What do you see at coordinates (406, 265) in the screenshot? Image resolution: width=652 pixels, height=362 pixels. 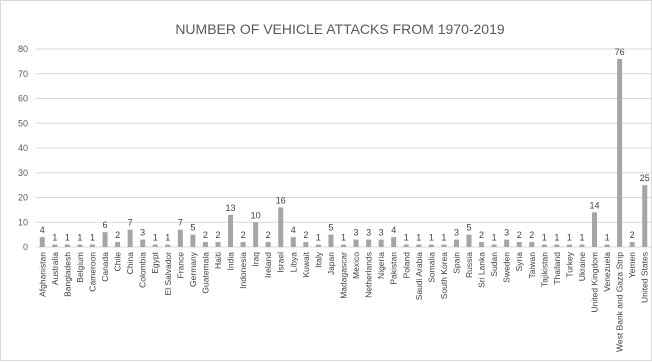 I see `x-tick-label: Poland` at bounding box center [406, 265].